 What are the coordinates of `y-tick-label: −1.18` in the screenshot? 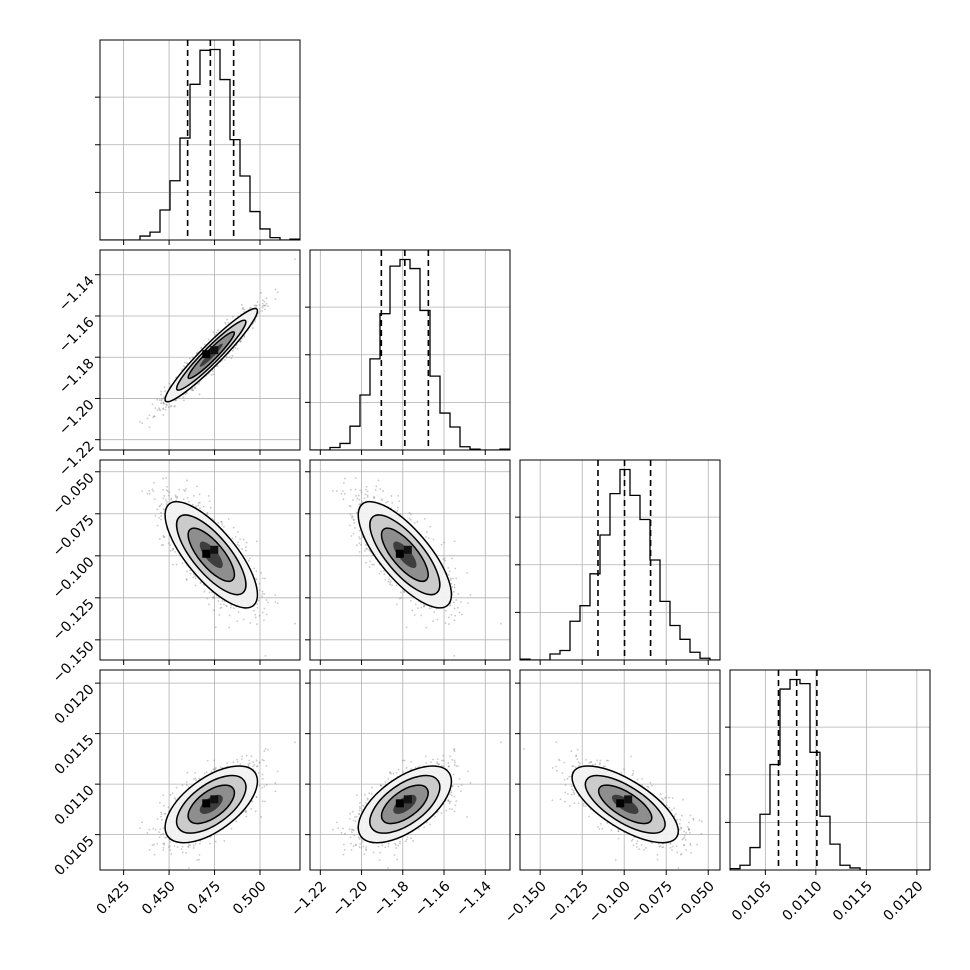 It's located at (77, 377).